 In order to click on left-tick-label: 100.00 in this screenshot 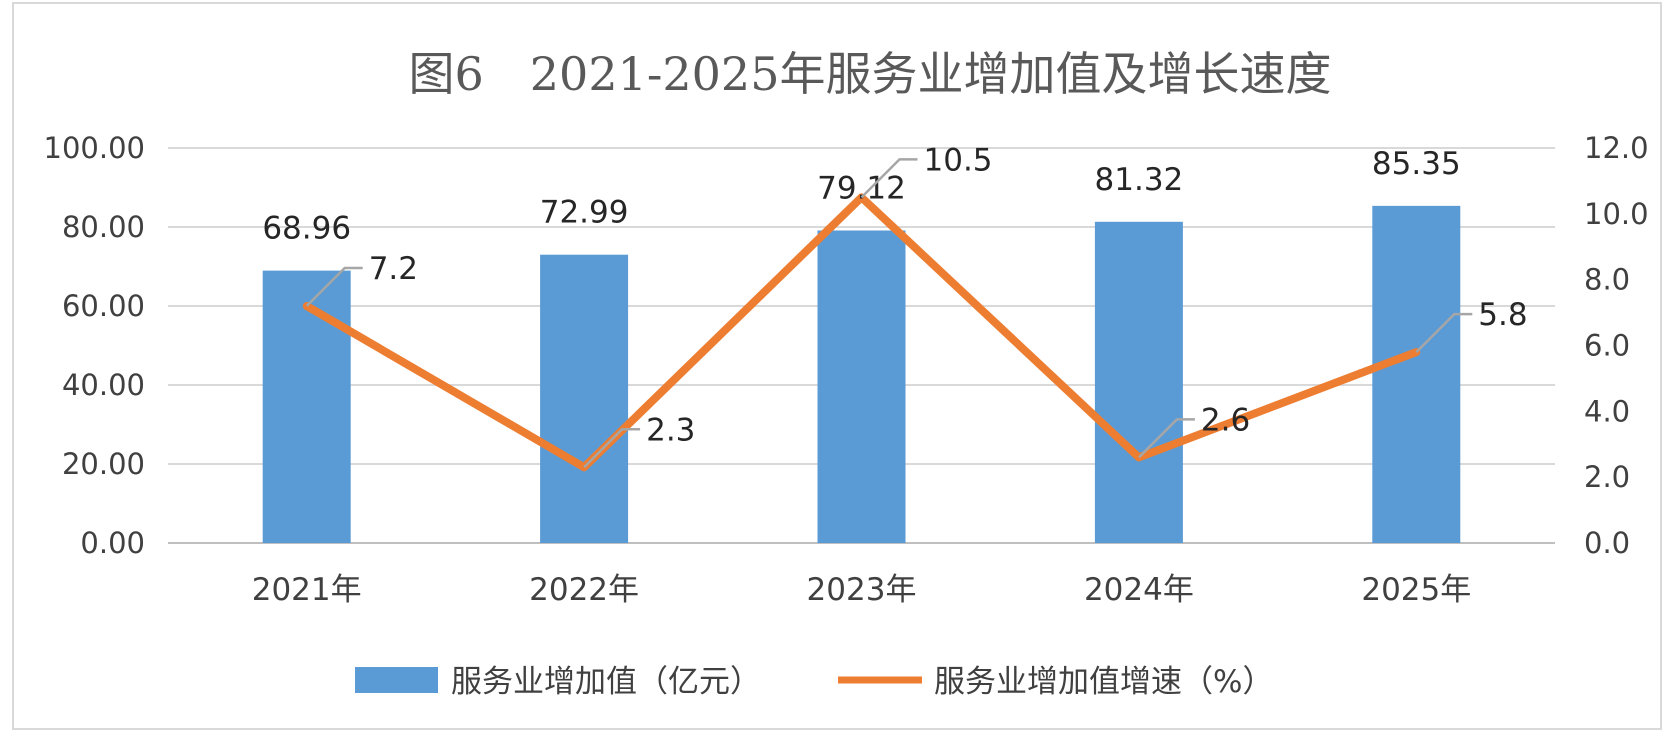, I will do `click(94, 148)`.